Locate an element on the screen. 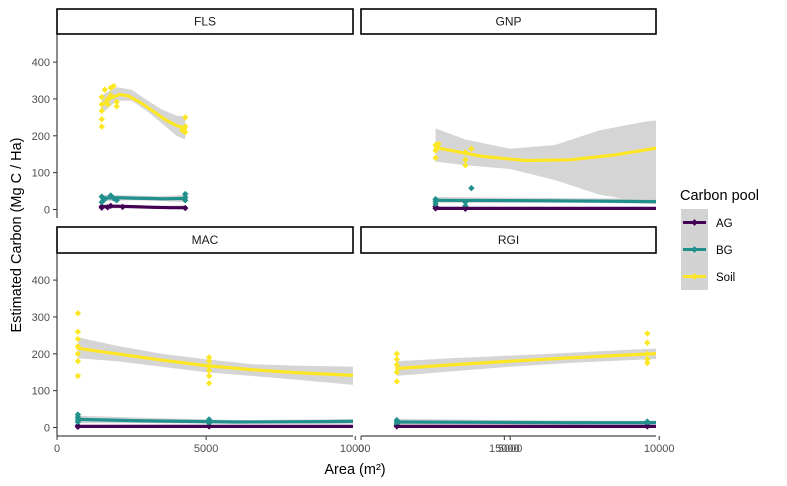  legend: Carbon pool AG BG Soil is located at coordinates (719, 239).